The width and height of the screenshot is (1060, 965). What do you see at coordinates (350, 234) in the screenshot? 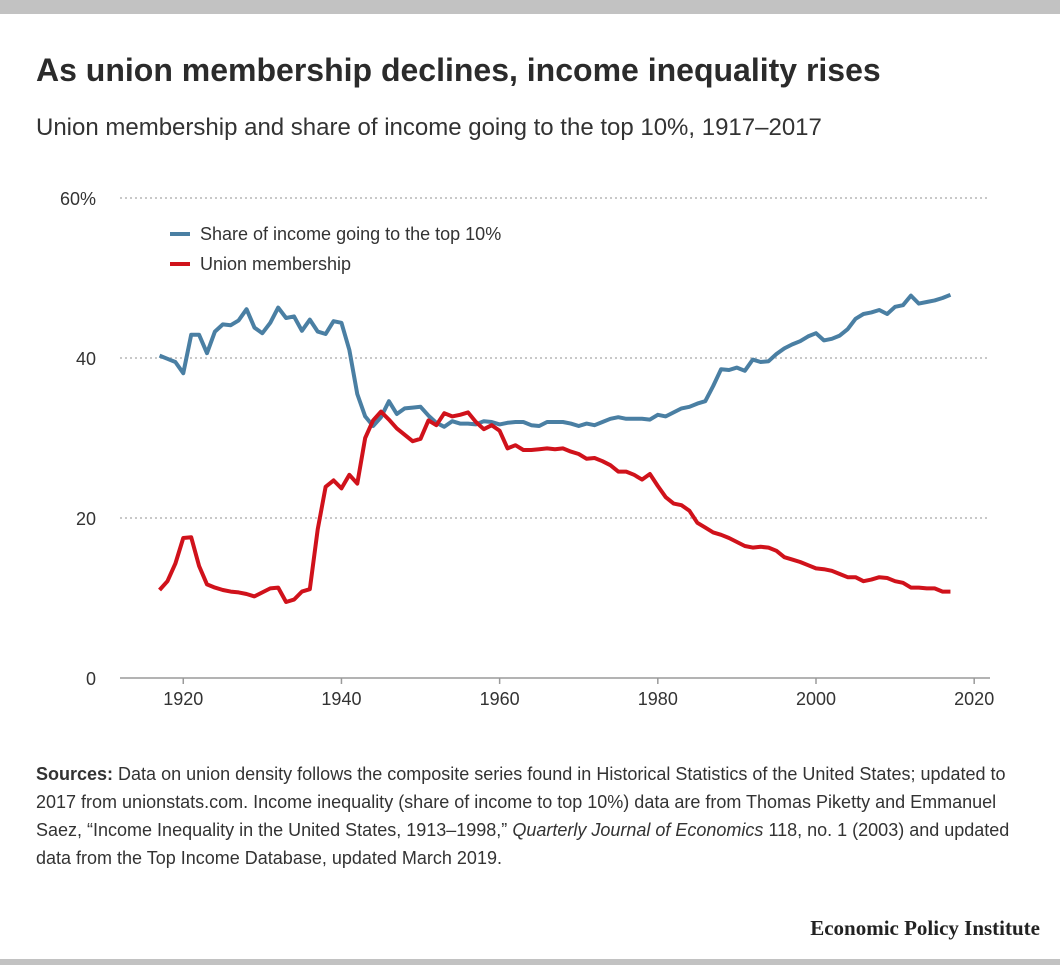
I see `legend-label: Share of income going to the top 10%` at bounding box center [350, 234].